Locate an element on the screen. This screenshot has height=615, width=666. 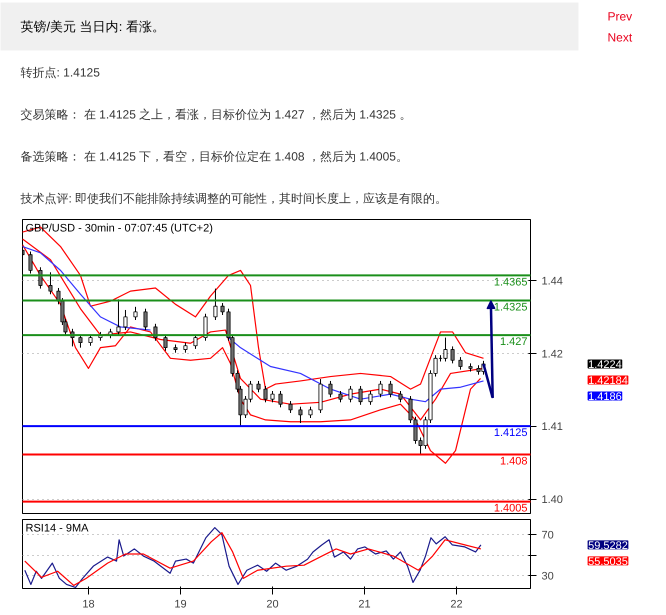
ref-line-label: 1.4005 is located at coordinates (511, 508).